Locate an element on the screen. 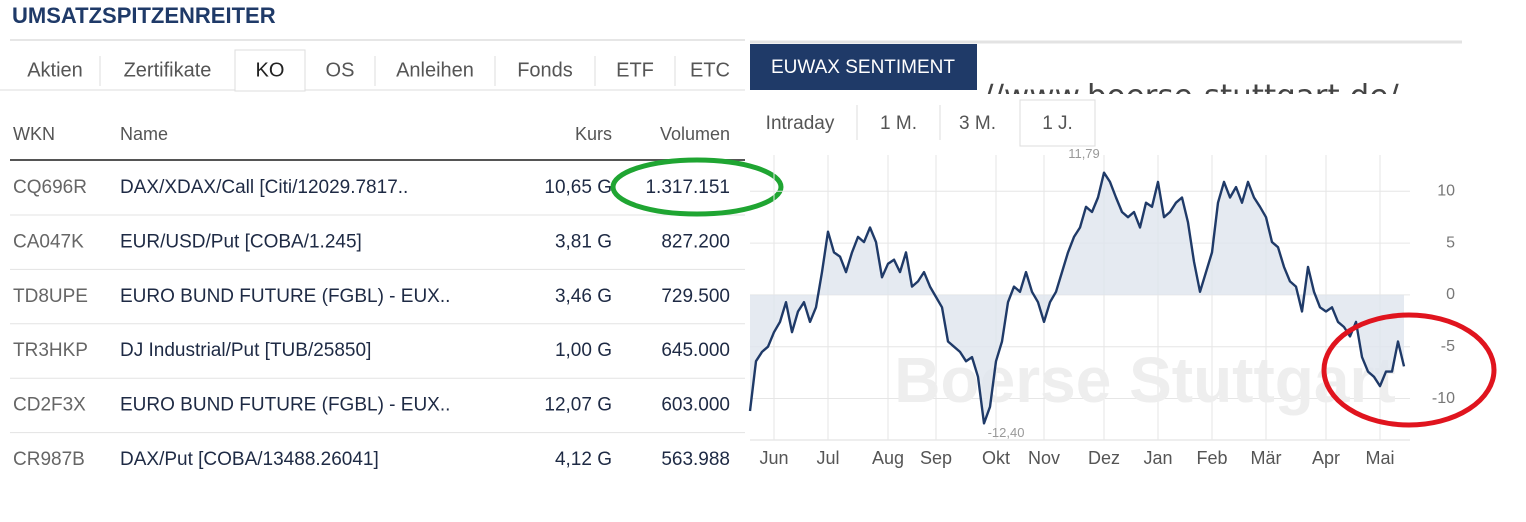 This screenshot has height=522, width=1526. tab: ETF is located at coordinates (635, 70).